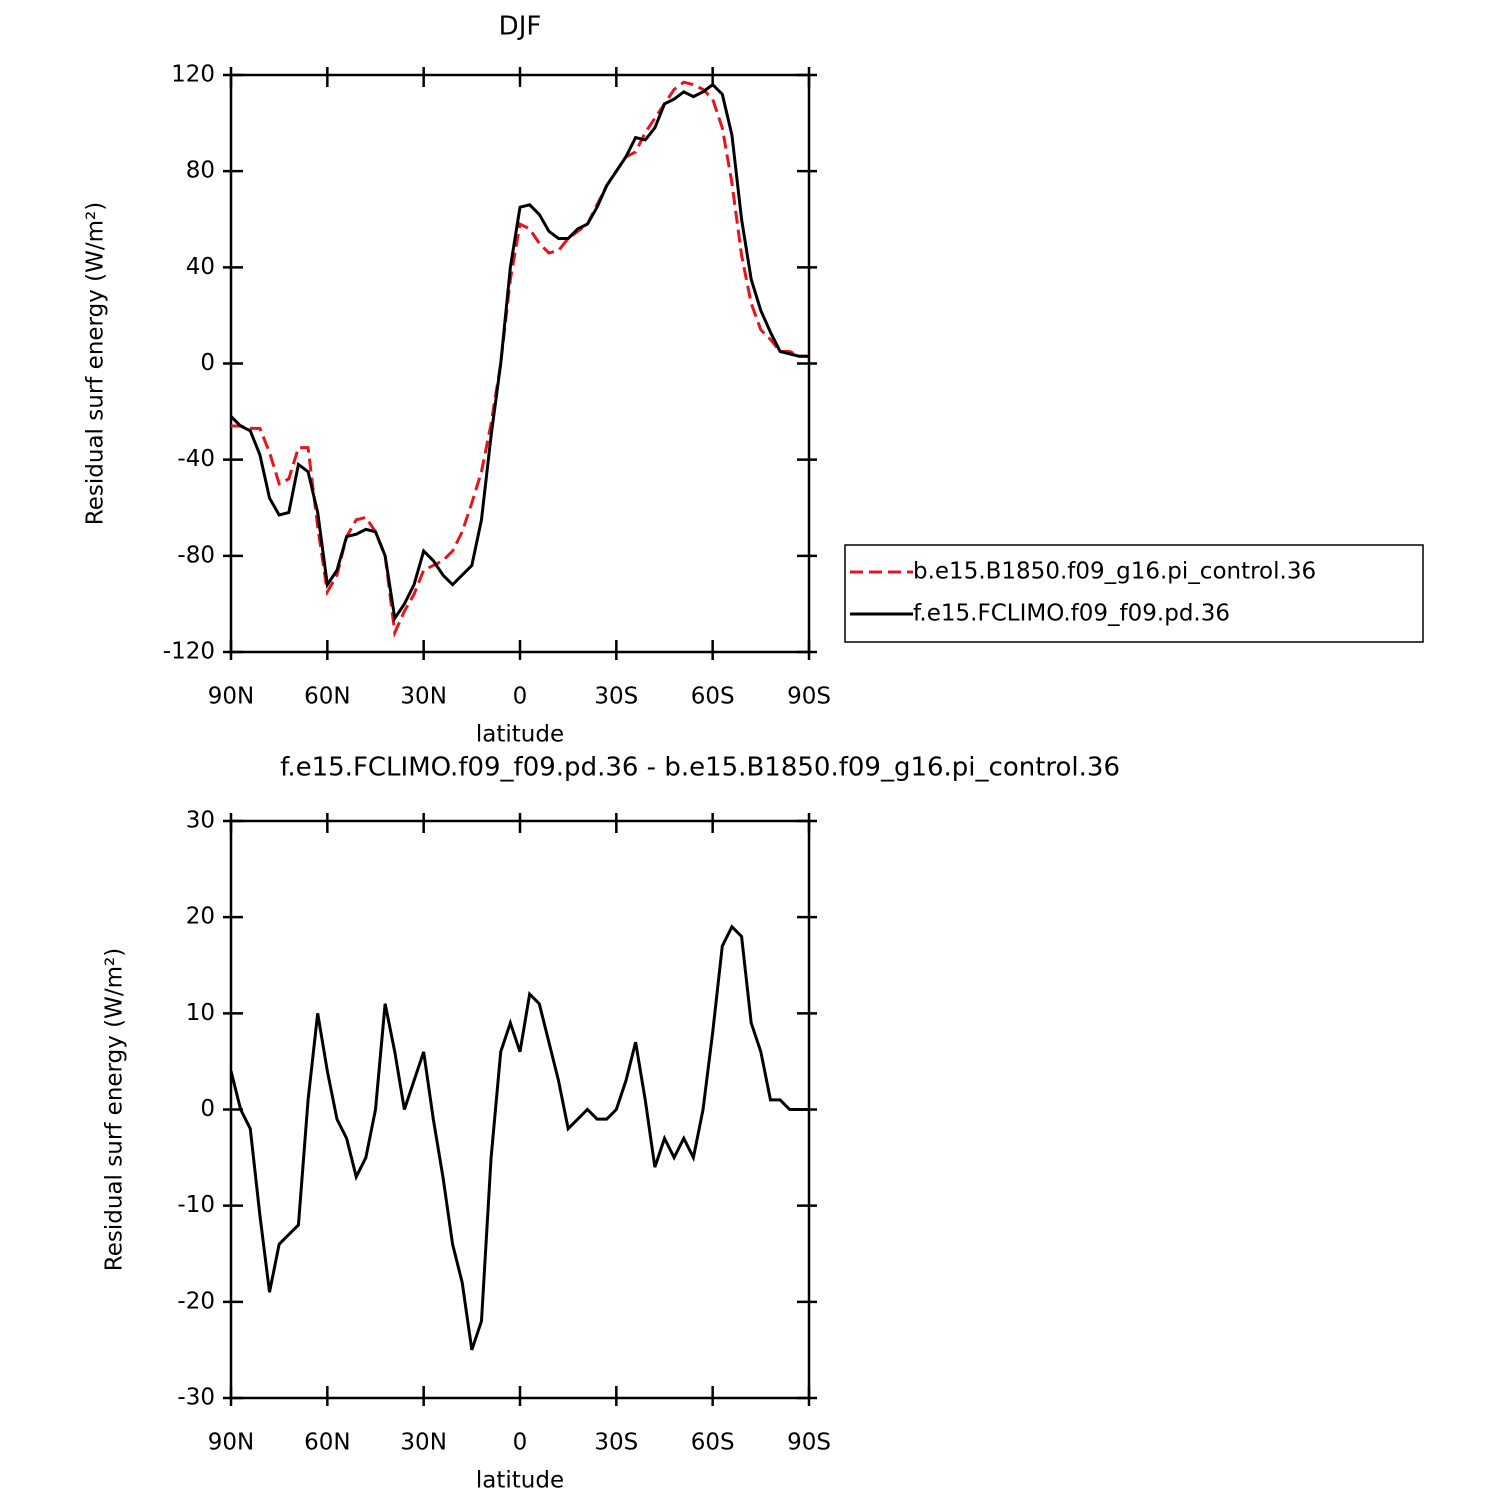 This screenshot has width=1505, height=1502. Describe the element at coordinates (200, 917) in the screenshot. I see `y-tick-label: 20` at that location.